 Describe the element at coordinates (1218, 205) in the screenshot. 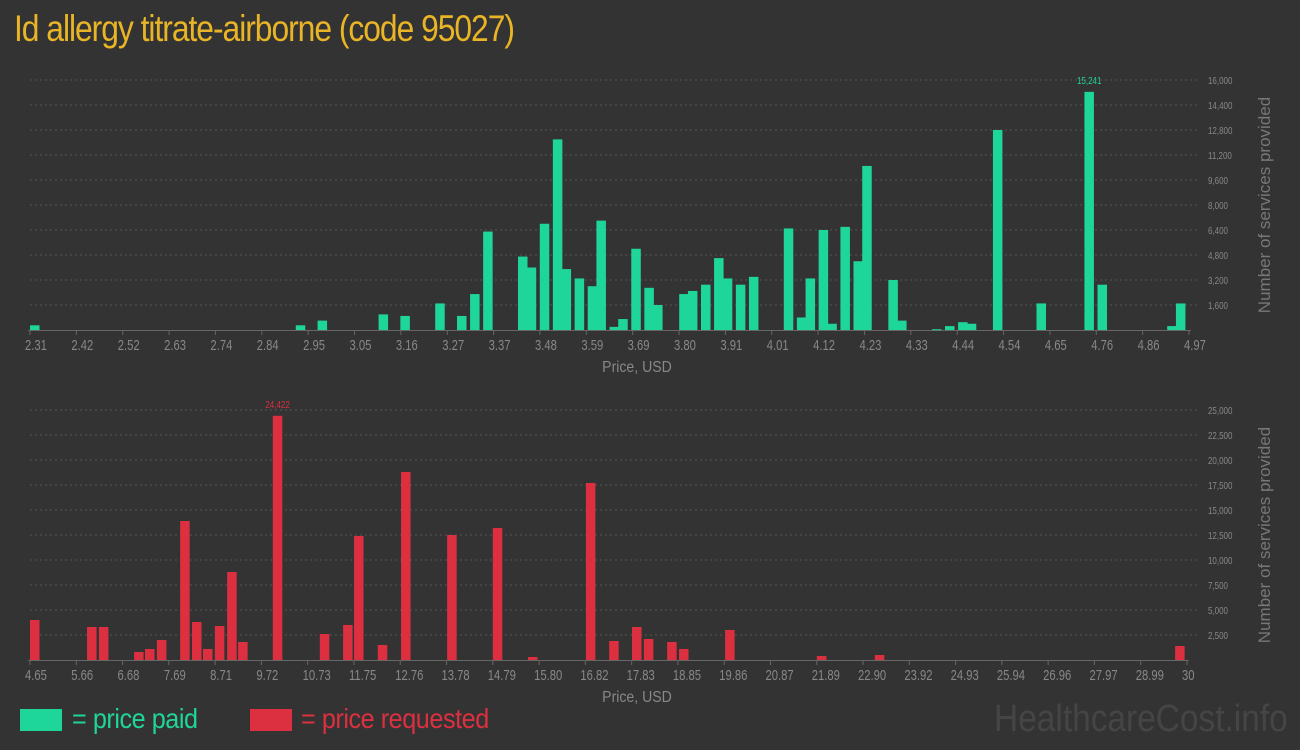

I see `y-tick-label: 8,000` at that location.